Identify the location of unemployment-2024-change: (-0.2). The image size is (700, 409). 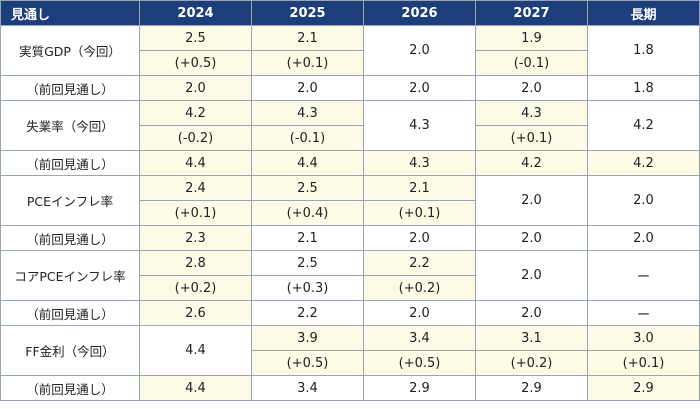
(195, 138).